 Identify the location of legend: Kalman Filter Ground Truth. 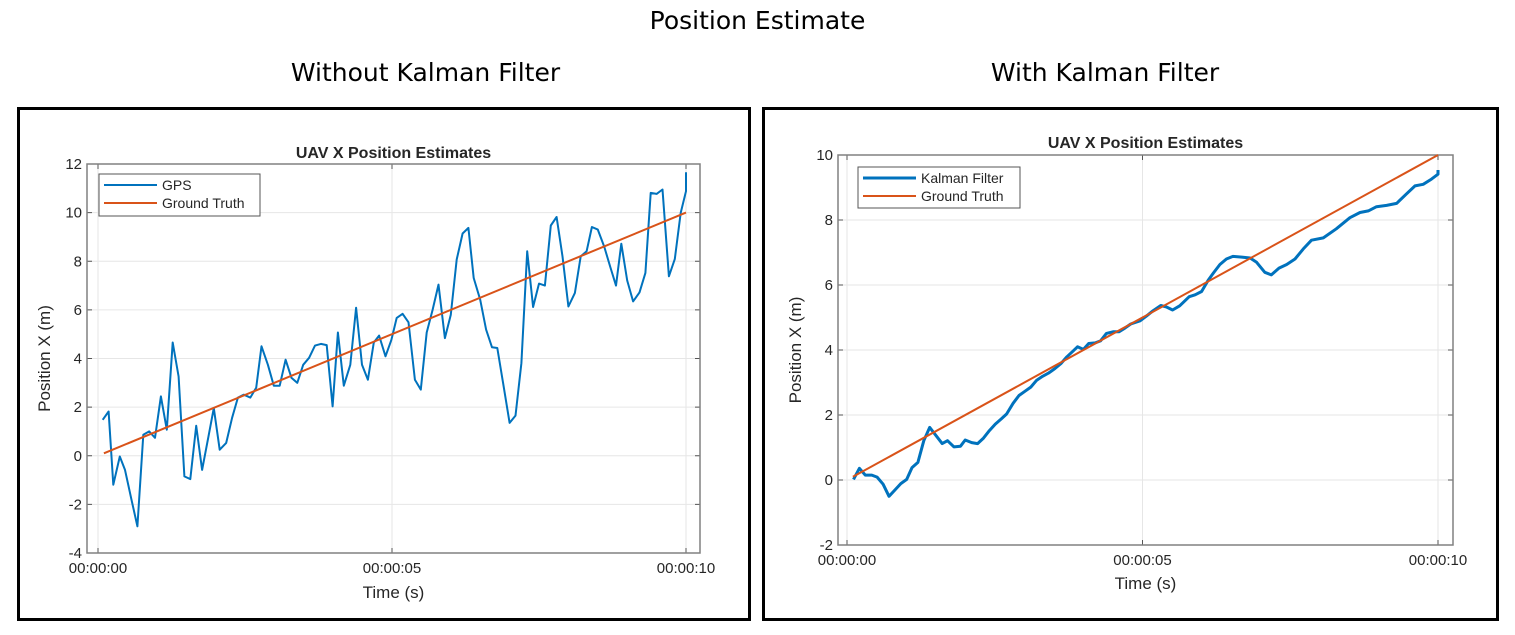
(939, 187).